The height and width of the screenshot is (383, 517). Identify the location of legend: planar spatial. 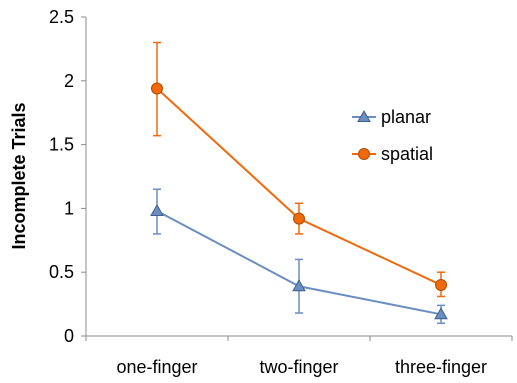
(392, 135).